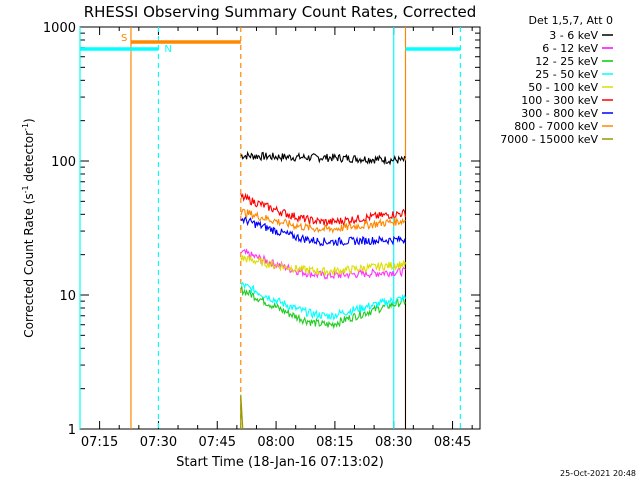 The image size is (640, 480). What do you see at coordinates (559, 113) in the screenshot?
I see `legend-label: 300 - 800 keV` at bounding box center [559, 113].